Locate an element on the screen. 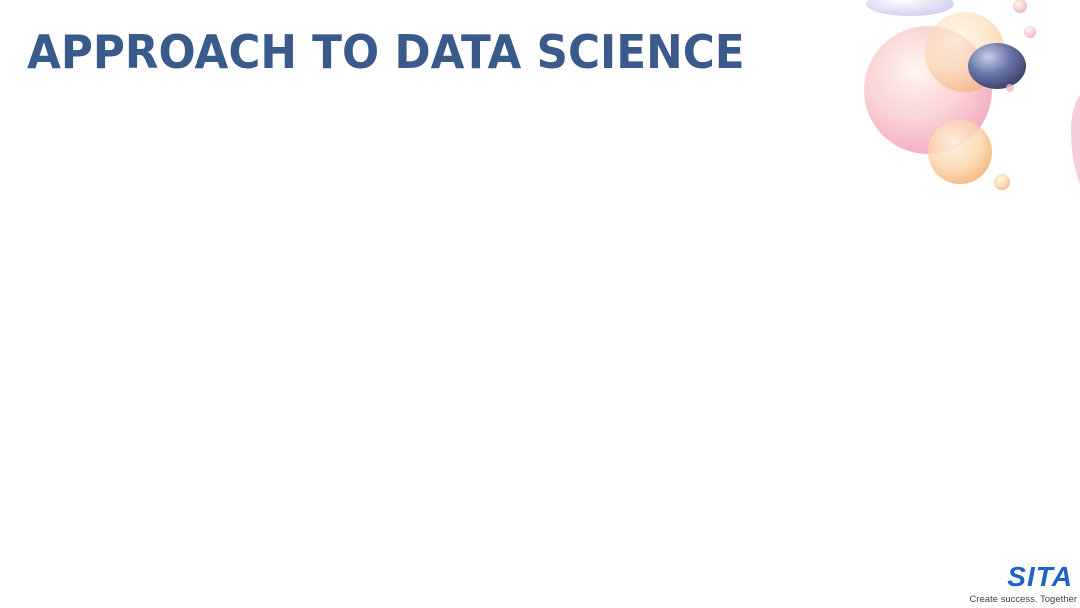 The width and height of the screenshot is (1080, 608). bubble-edge-right is located at coordinates (1075, 140).